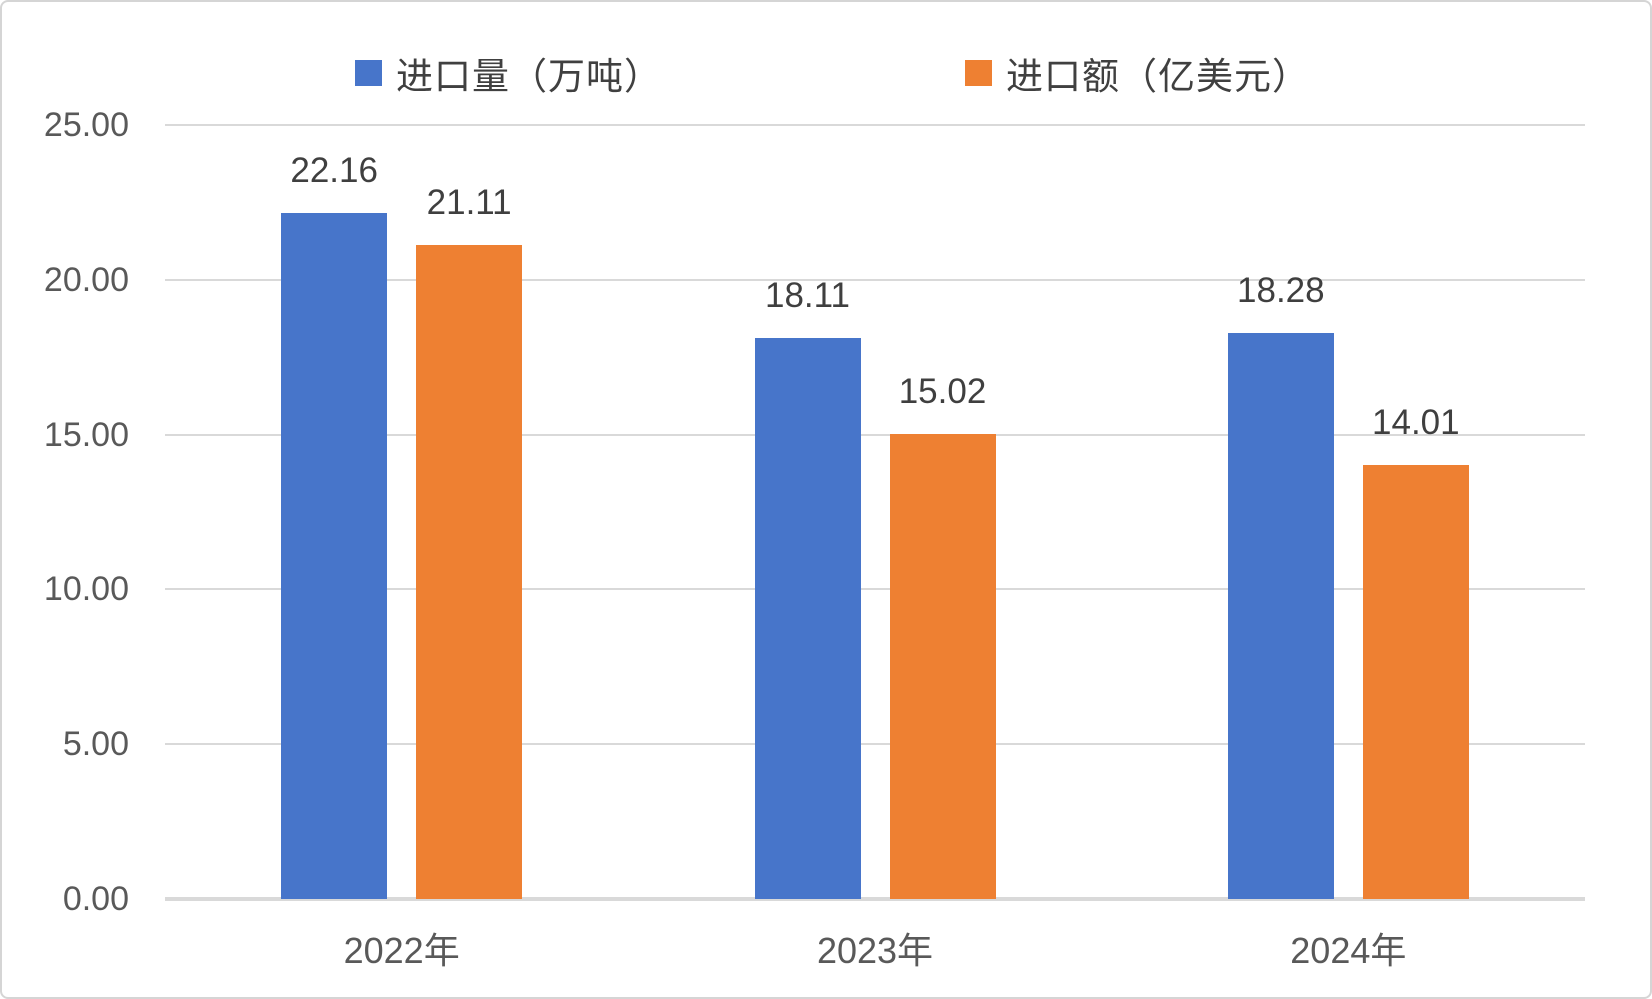 The image size is (1652, 999). What do you see at coordinates (978, 73) in the screenshot?
I see `legend-swatch-import-value` at bounding box center [978, 73].